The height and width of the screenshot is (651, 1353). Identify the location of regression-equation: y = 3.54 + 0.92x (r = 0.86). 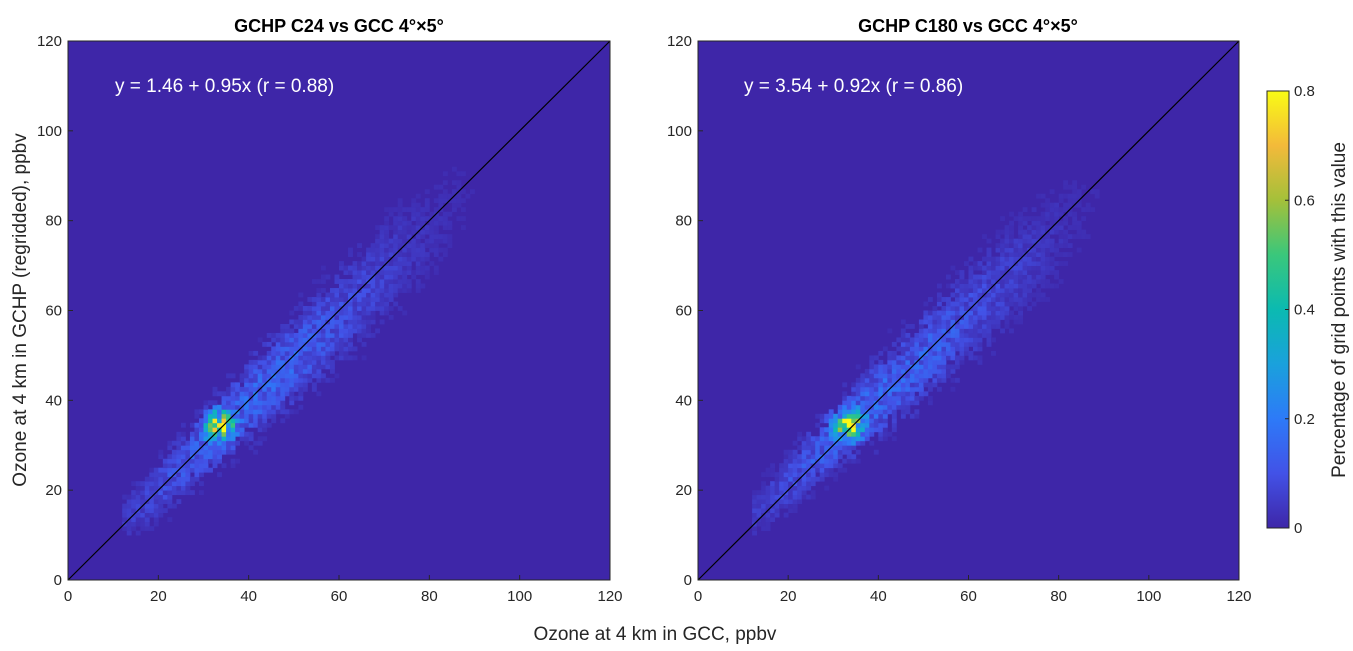
(853, 86).